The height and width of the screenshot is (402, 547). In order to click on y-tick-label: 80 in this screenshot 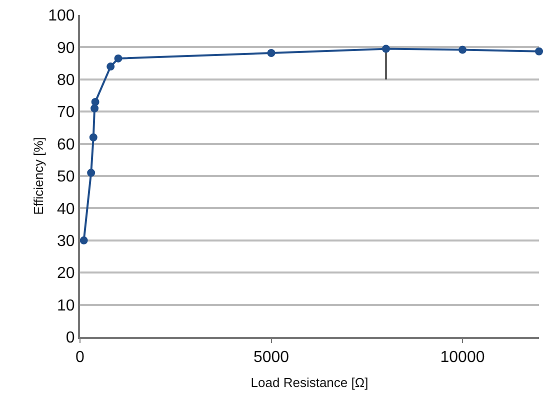, I will do `click(66, 80)`.